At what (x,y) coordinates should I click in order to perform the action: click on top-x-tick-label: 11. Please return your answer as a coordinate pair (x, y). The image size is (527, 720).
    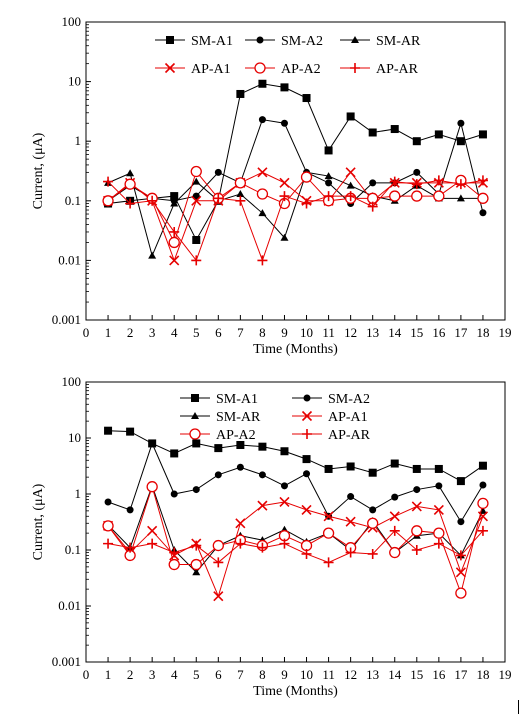
    Looking at the image, I should click on (328, 332).